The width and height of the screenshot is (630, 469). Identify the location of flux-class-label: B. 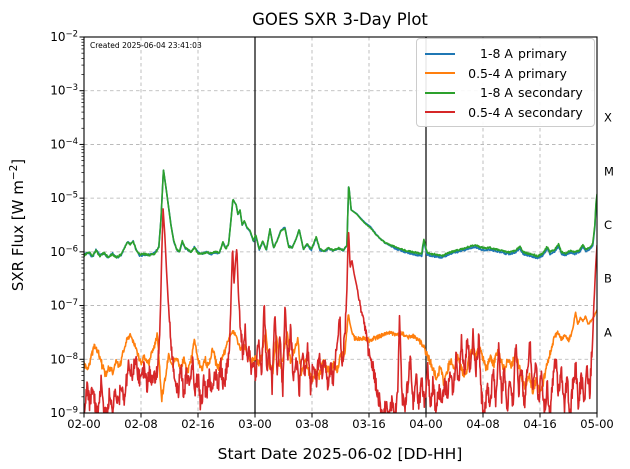
(608, 279).